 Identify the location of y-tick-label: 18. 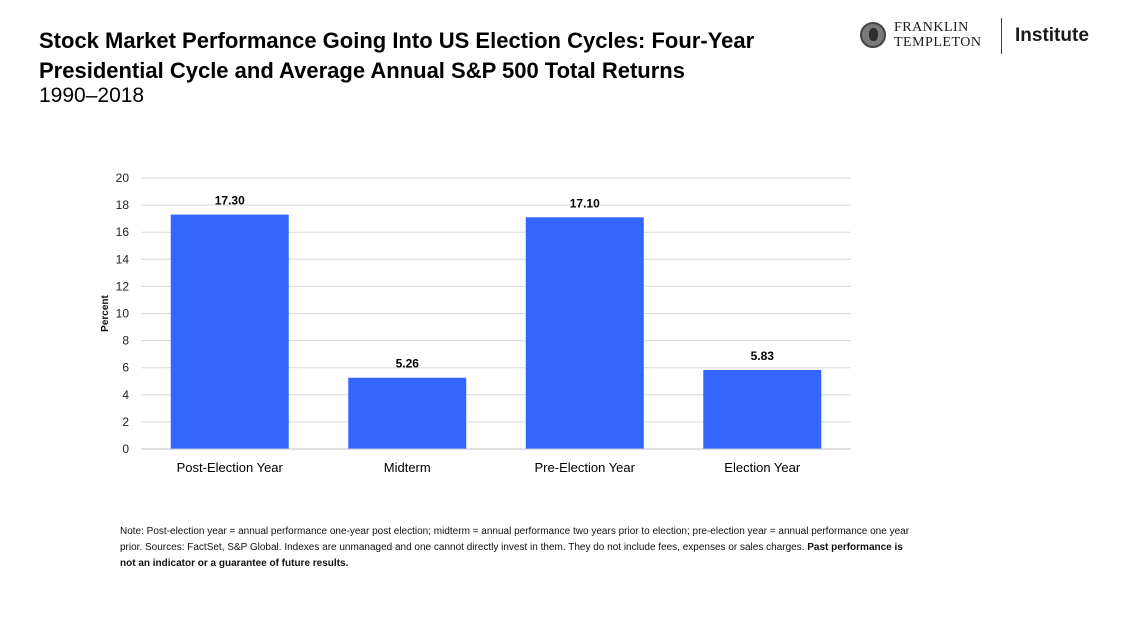
(123, 205).